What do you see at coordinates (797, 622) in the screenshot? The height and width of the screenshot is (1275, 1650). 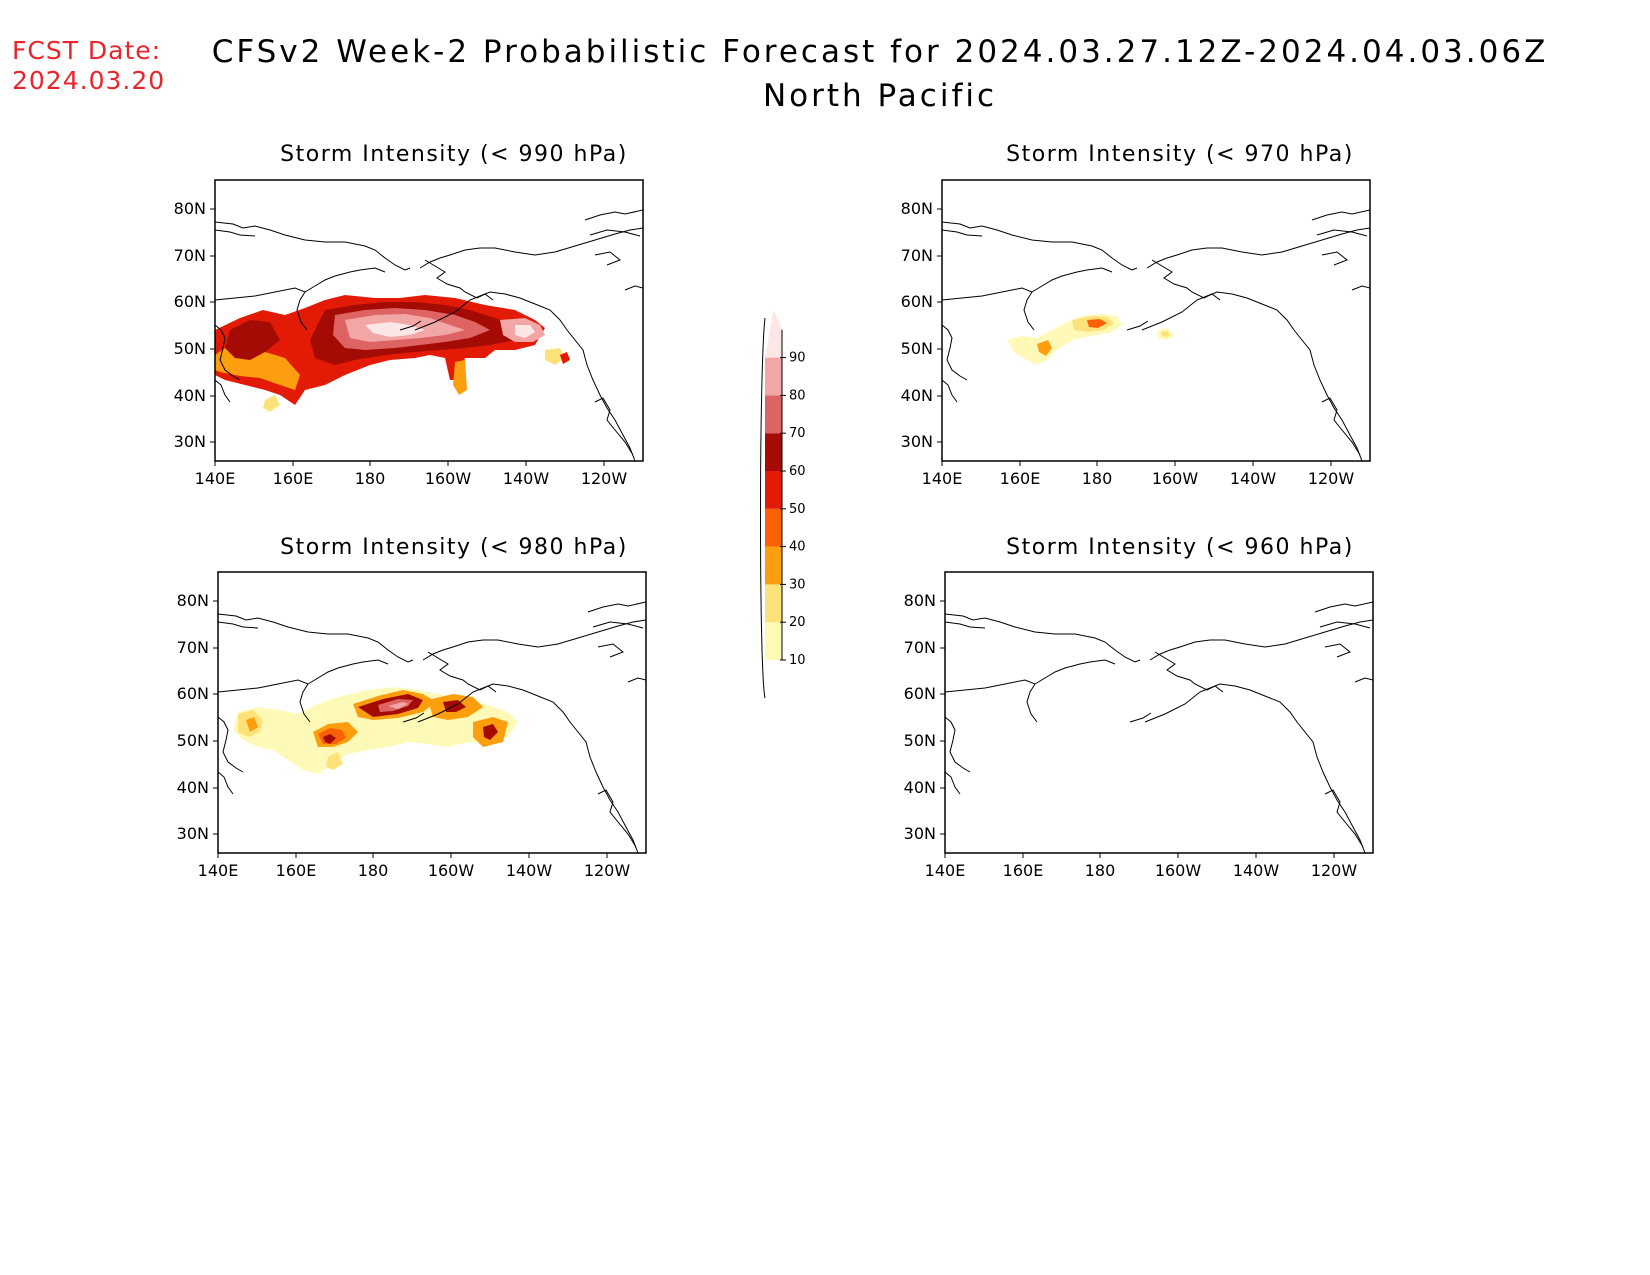 I see `colorbar-label: 20` at bounding box center [797, 622].